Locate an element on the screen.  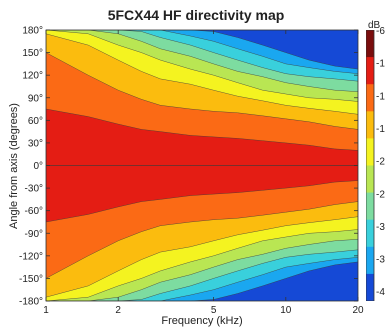
y-tick-label: 120° is located at coordinates (32, 76).